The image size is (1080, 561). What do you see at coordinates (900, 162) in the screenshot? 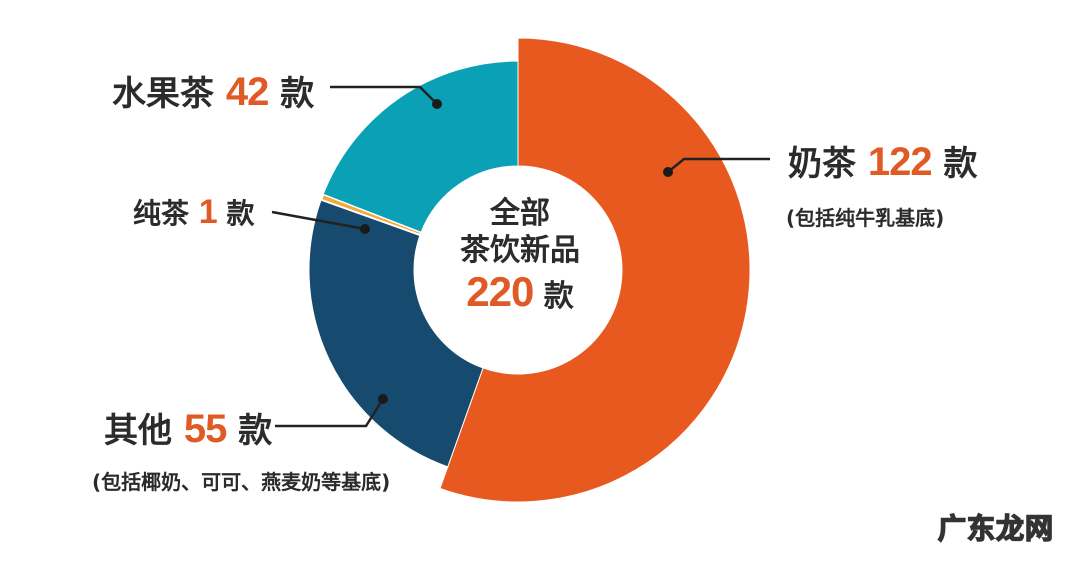
I see `label-count: 122` at bounding box center [900, 162].